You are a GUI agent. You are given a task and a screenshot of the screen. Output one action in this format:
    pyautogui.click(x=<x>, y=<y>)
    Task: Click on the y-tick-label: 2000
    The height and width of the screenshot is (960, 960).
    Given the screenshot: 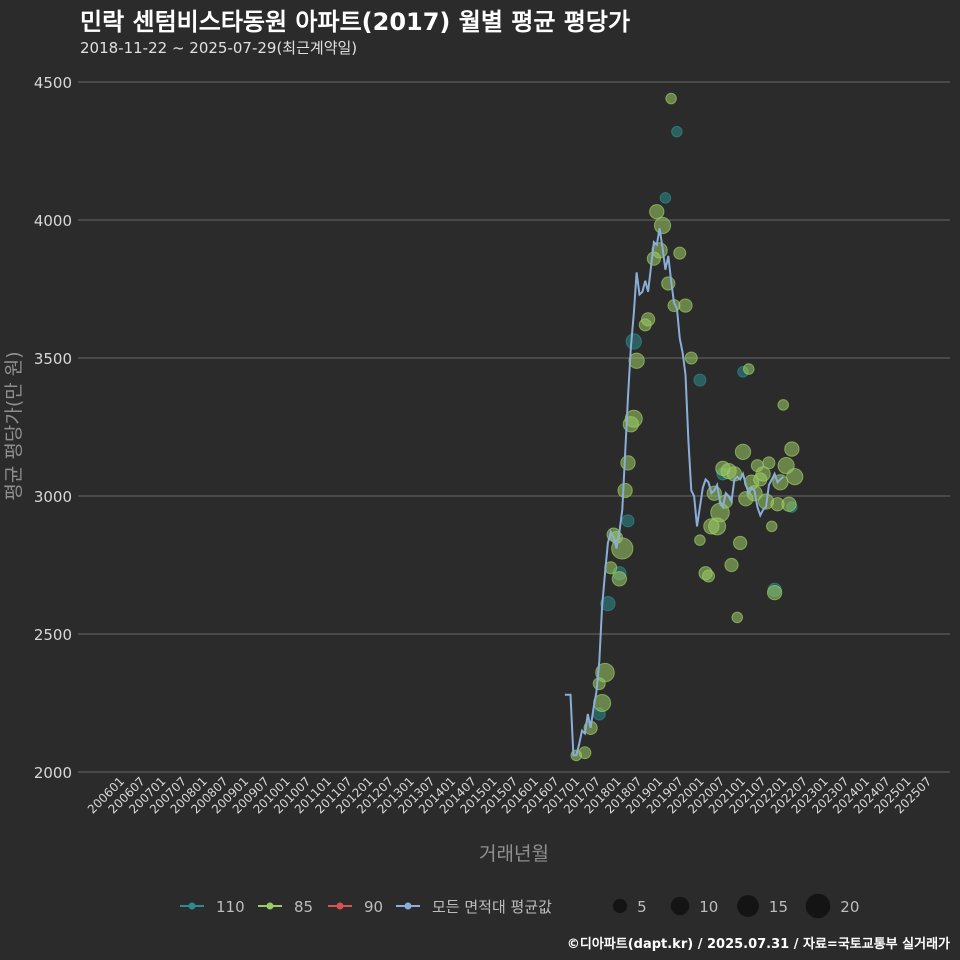 What is the action you would take?
    pyautogui.click(x=53, y=773)
    